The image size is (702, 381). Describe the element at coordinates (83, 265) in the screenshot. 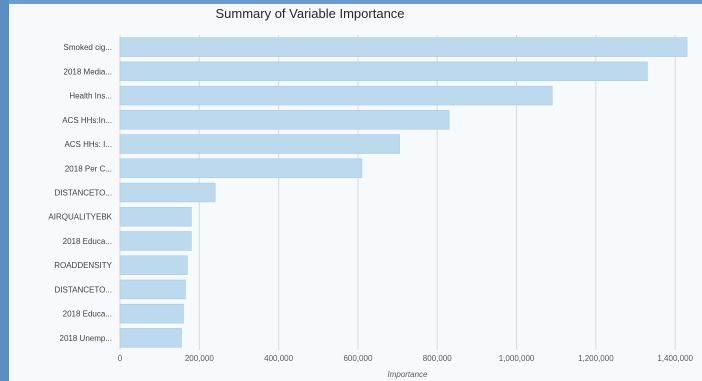

I see `category-label: ROADDENSITY` at that location.